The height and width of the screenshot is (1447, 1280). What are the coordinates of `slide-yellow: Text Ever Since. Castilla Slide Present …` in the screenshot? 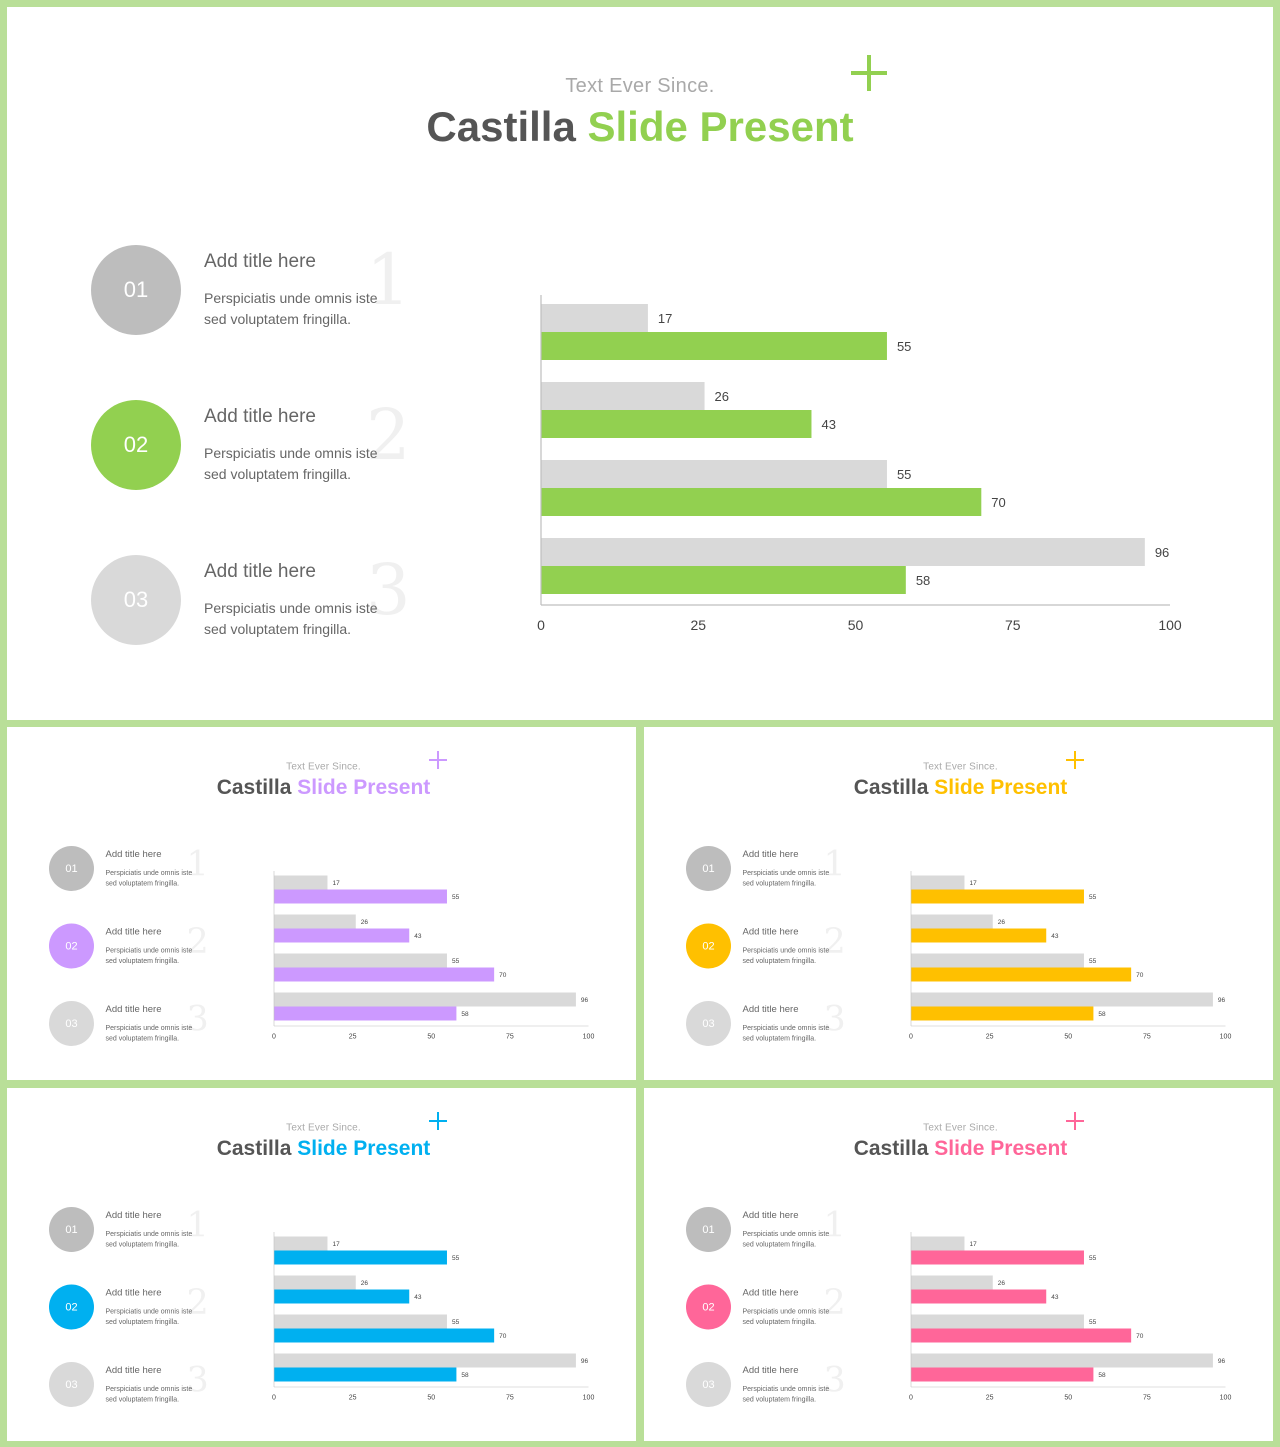 It's located at (958, 903).